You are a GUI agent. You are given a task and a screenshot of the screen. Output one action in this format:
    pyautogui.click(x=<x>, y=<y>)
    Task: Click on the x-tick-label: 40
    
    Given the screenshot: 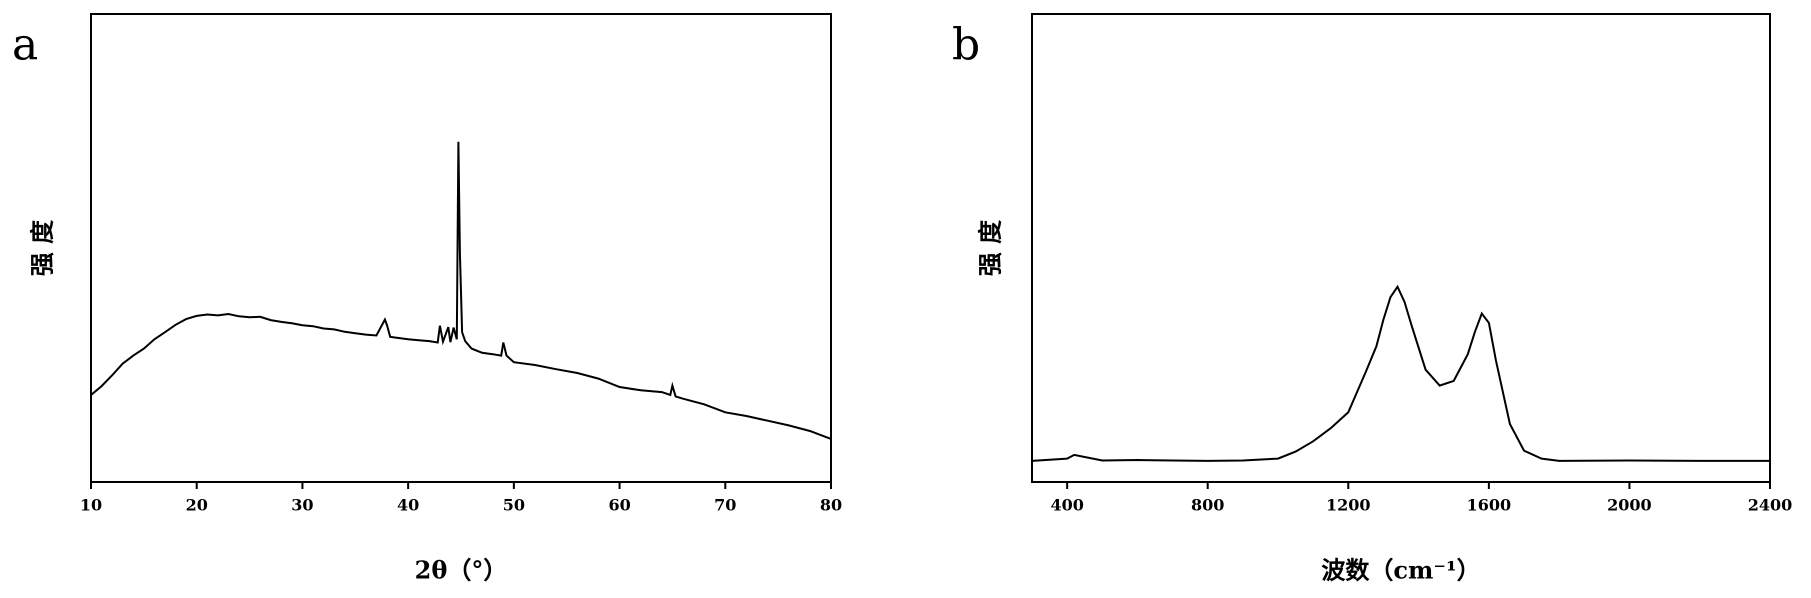 What is the action you would take?
    pyautogui.click(x=408, y=505)
    